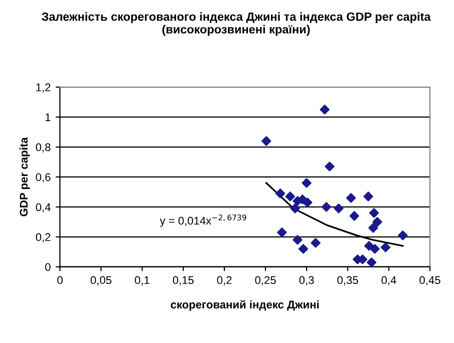 The height and width of the screenshot is (343, 454). I want to click on x-tick-label: 0,3, so click(306, 281).